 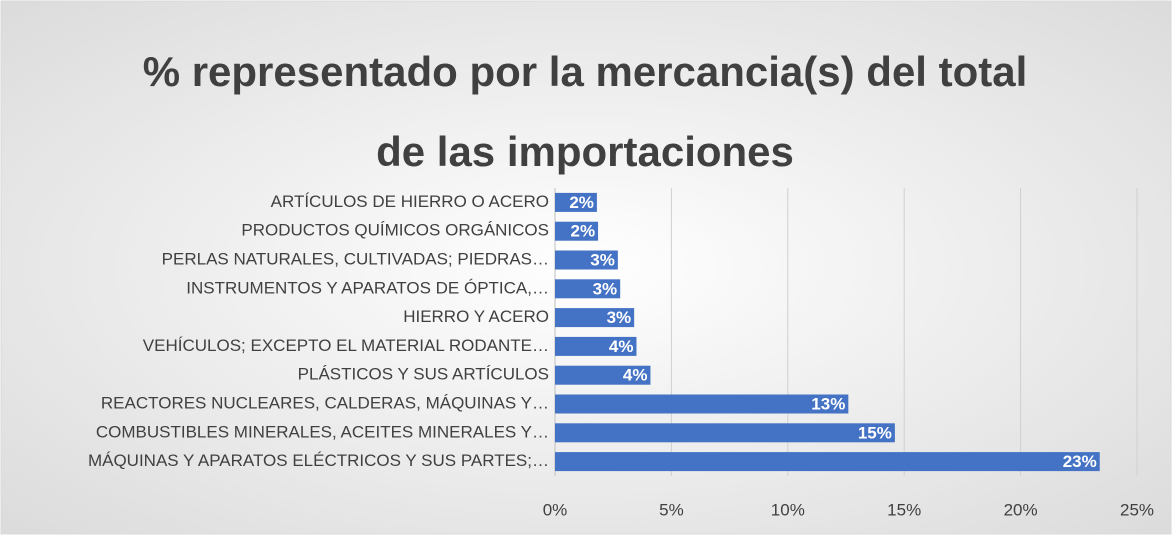 I want to click on x-tick-label: 5%, so click(x=671, y=509).